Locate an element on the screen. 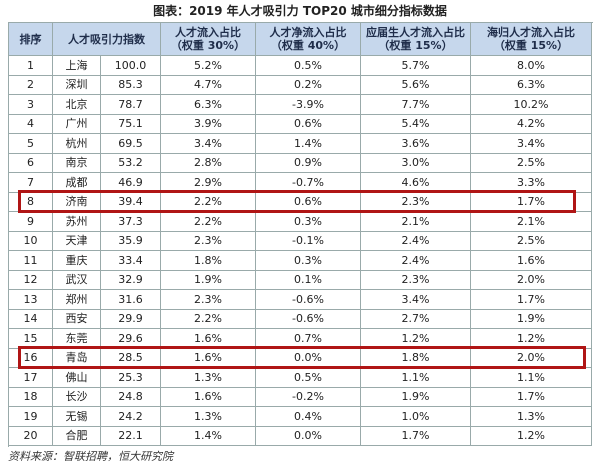  table-cell: 24.2 is located at coordinates (131, 417).